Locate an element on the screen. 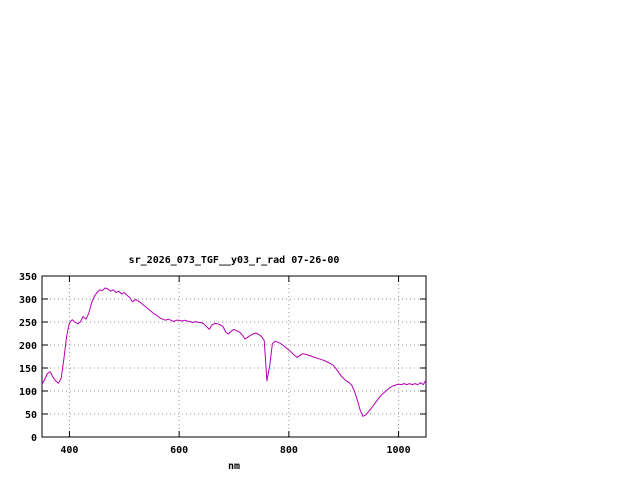  x-tick-label: 800 is located at coordinates (289, 450).